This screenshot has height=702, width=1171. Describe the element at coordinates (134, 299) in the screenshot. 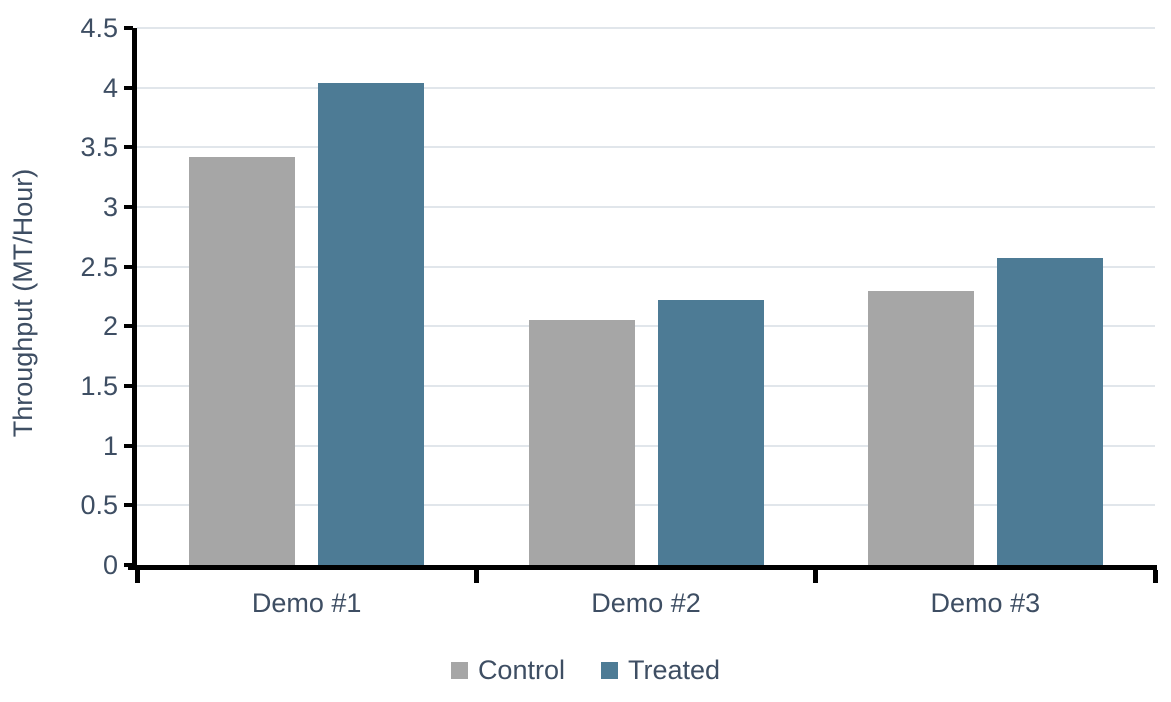

I see `y-axis-line` at that location.